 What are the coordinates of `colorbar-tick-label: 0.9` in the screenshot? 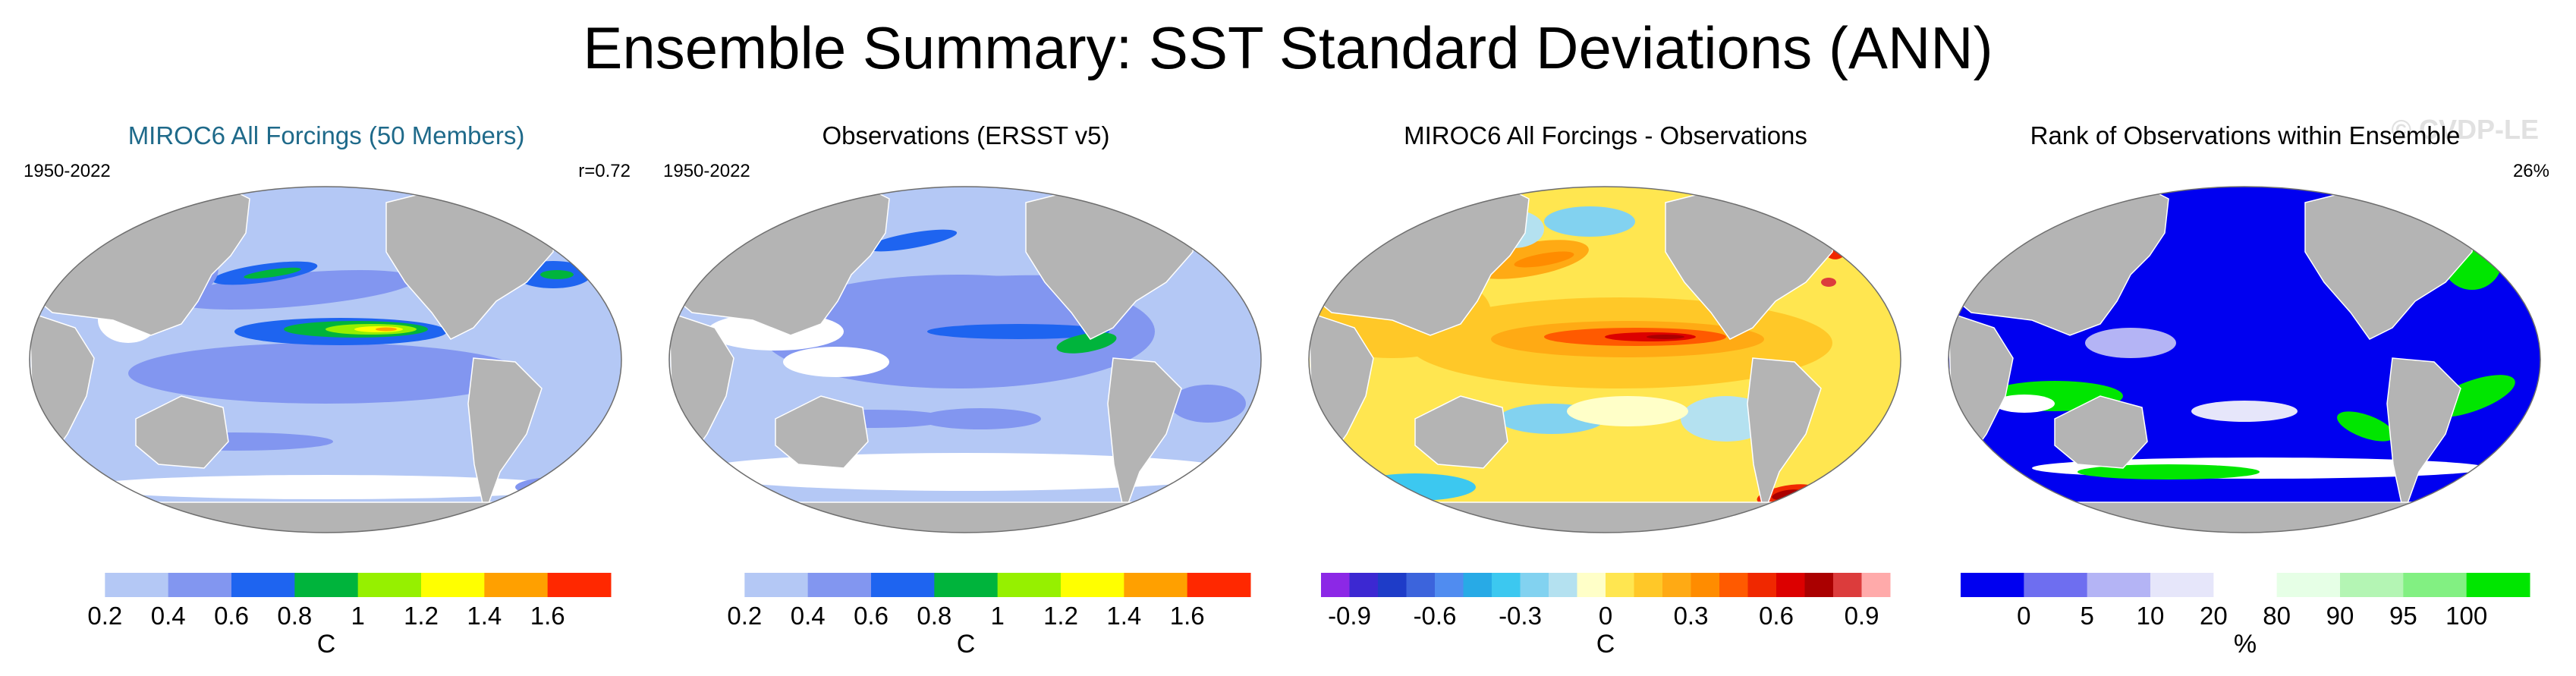 It's located at (1862, 616).